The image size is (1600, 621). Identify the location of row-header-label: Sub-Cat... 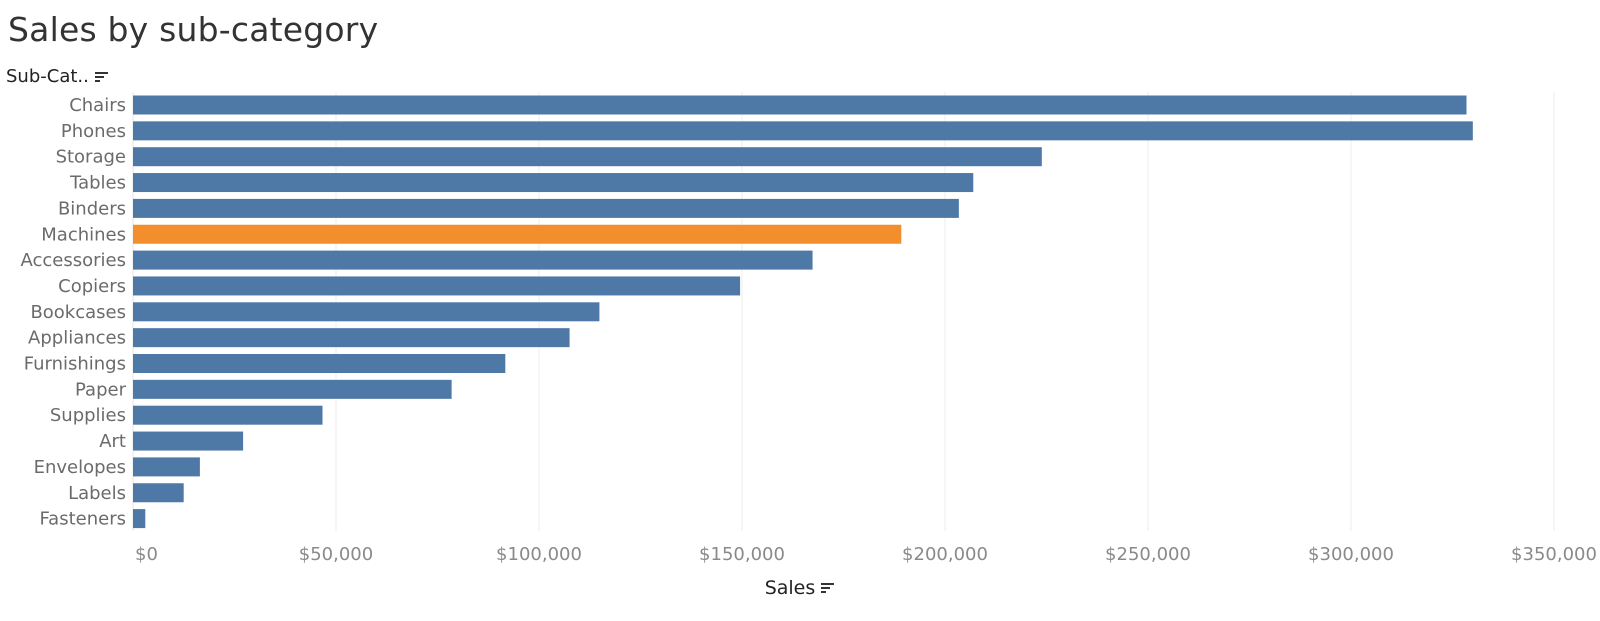
(47, 76).